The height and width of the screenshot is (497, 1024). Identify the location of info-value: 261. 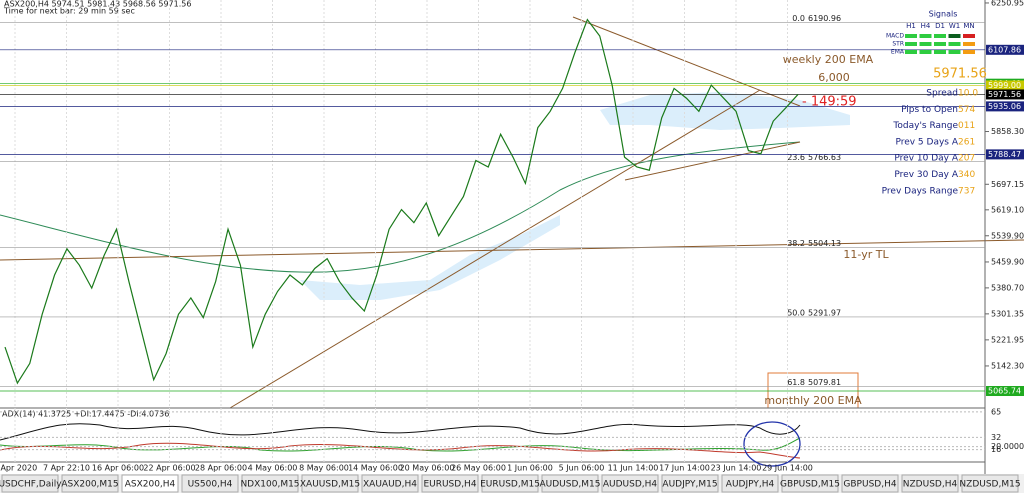
(966, 142).